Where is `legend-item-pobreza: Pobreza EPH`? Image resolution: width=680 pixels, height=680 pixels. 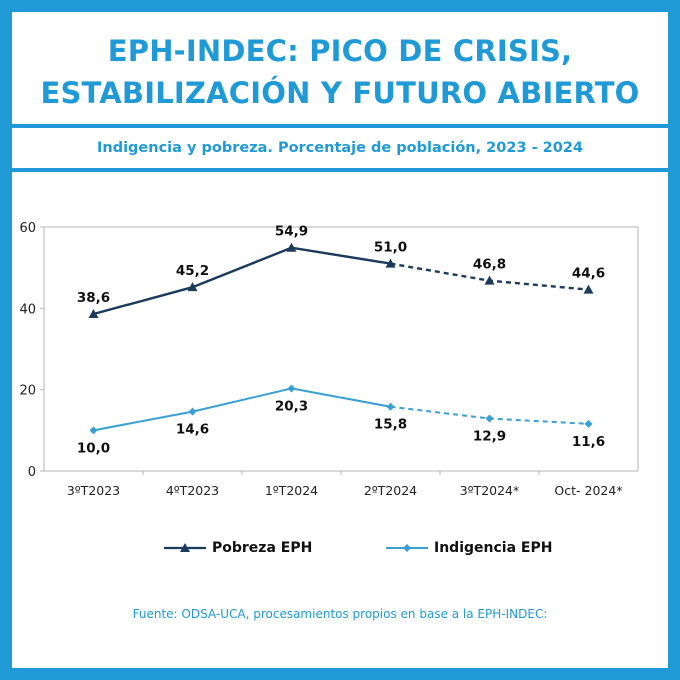 legend-item-pobreza: Pobreza EPH is located at coordinates (237, 548).